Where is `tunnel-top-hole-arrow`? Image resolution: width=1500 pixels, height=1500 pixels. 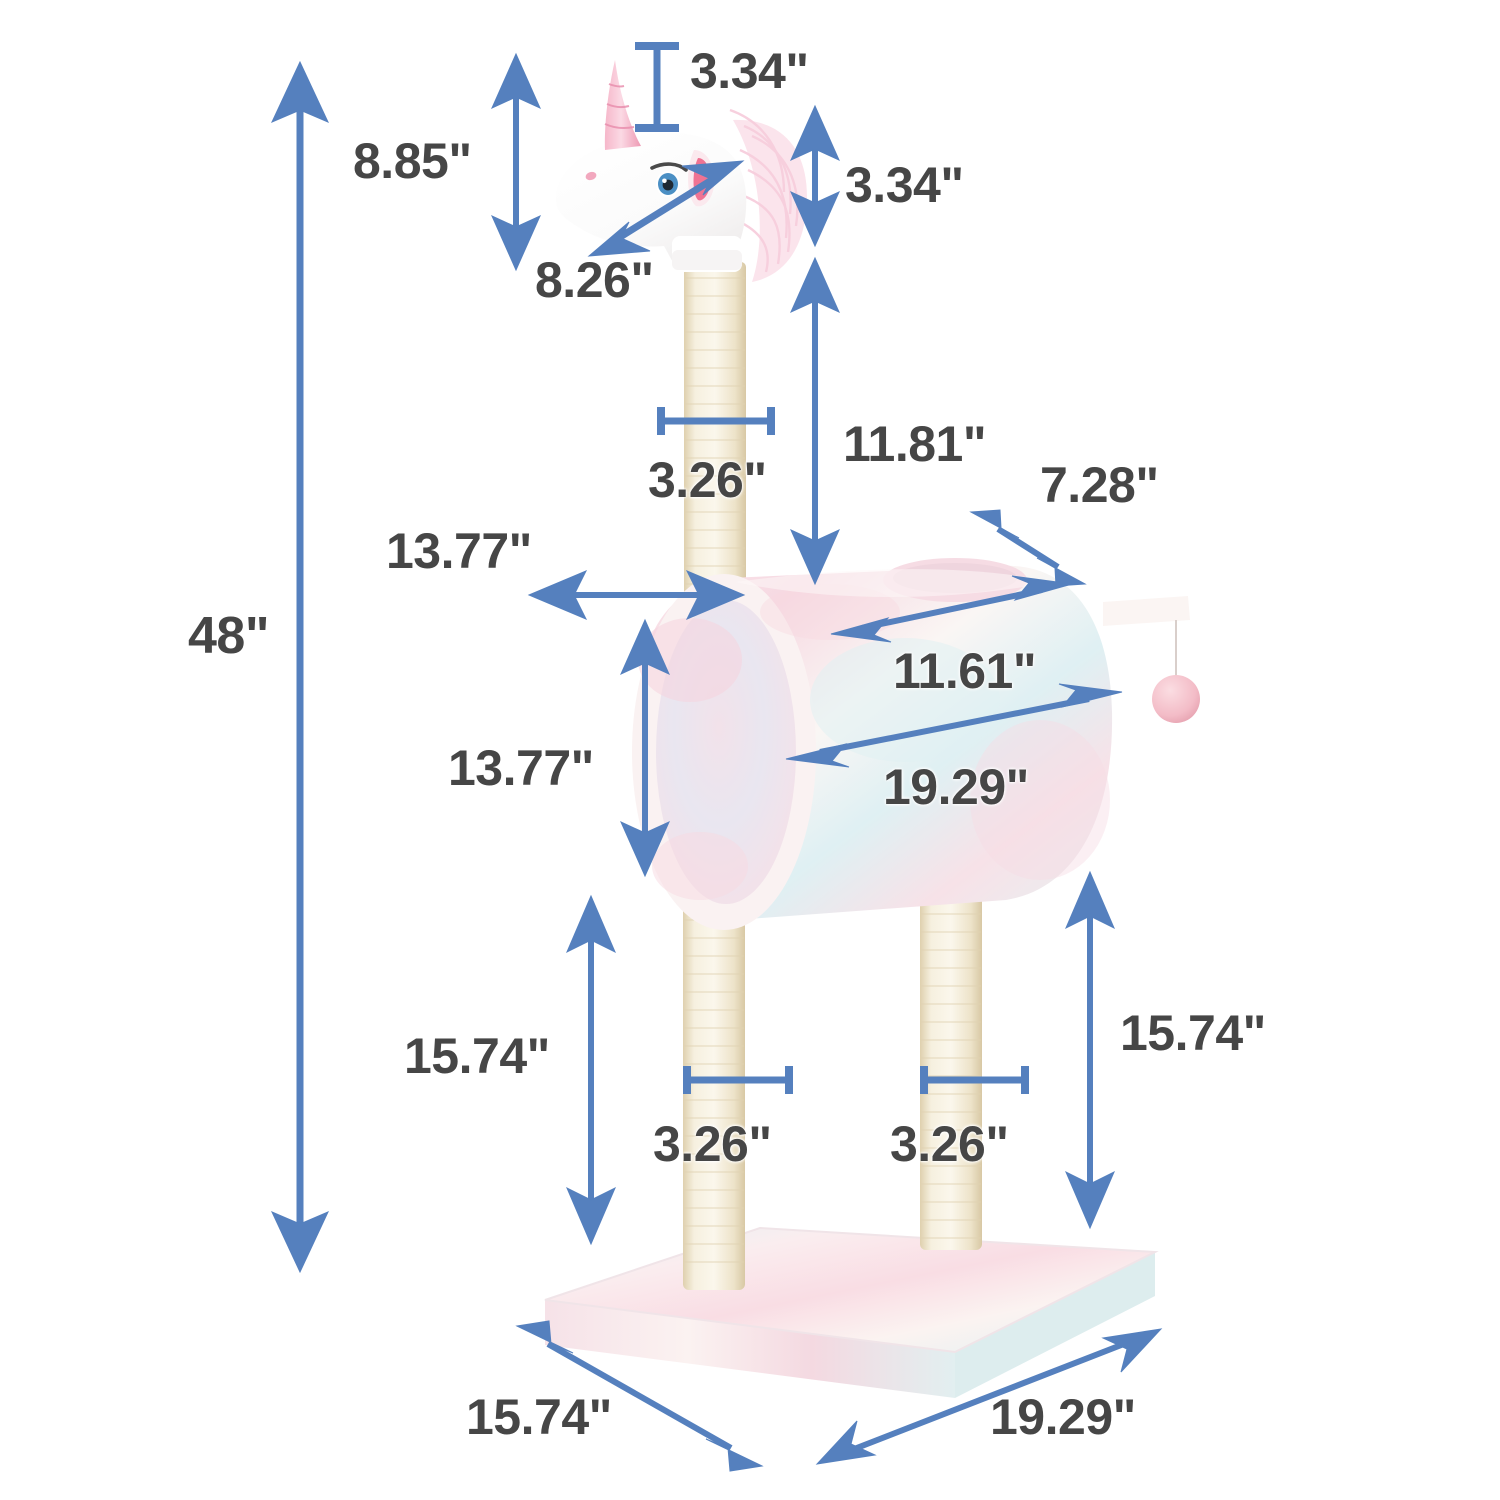
tunnel-top-hole-arrow is located at coordinates (1028, 548).